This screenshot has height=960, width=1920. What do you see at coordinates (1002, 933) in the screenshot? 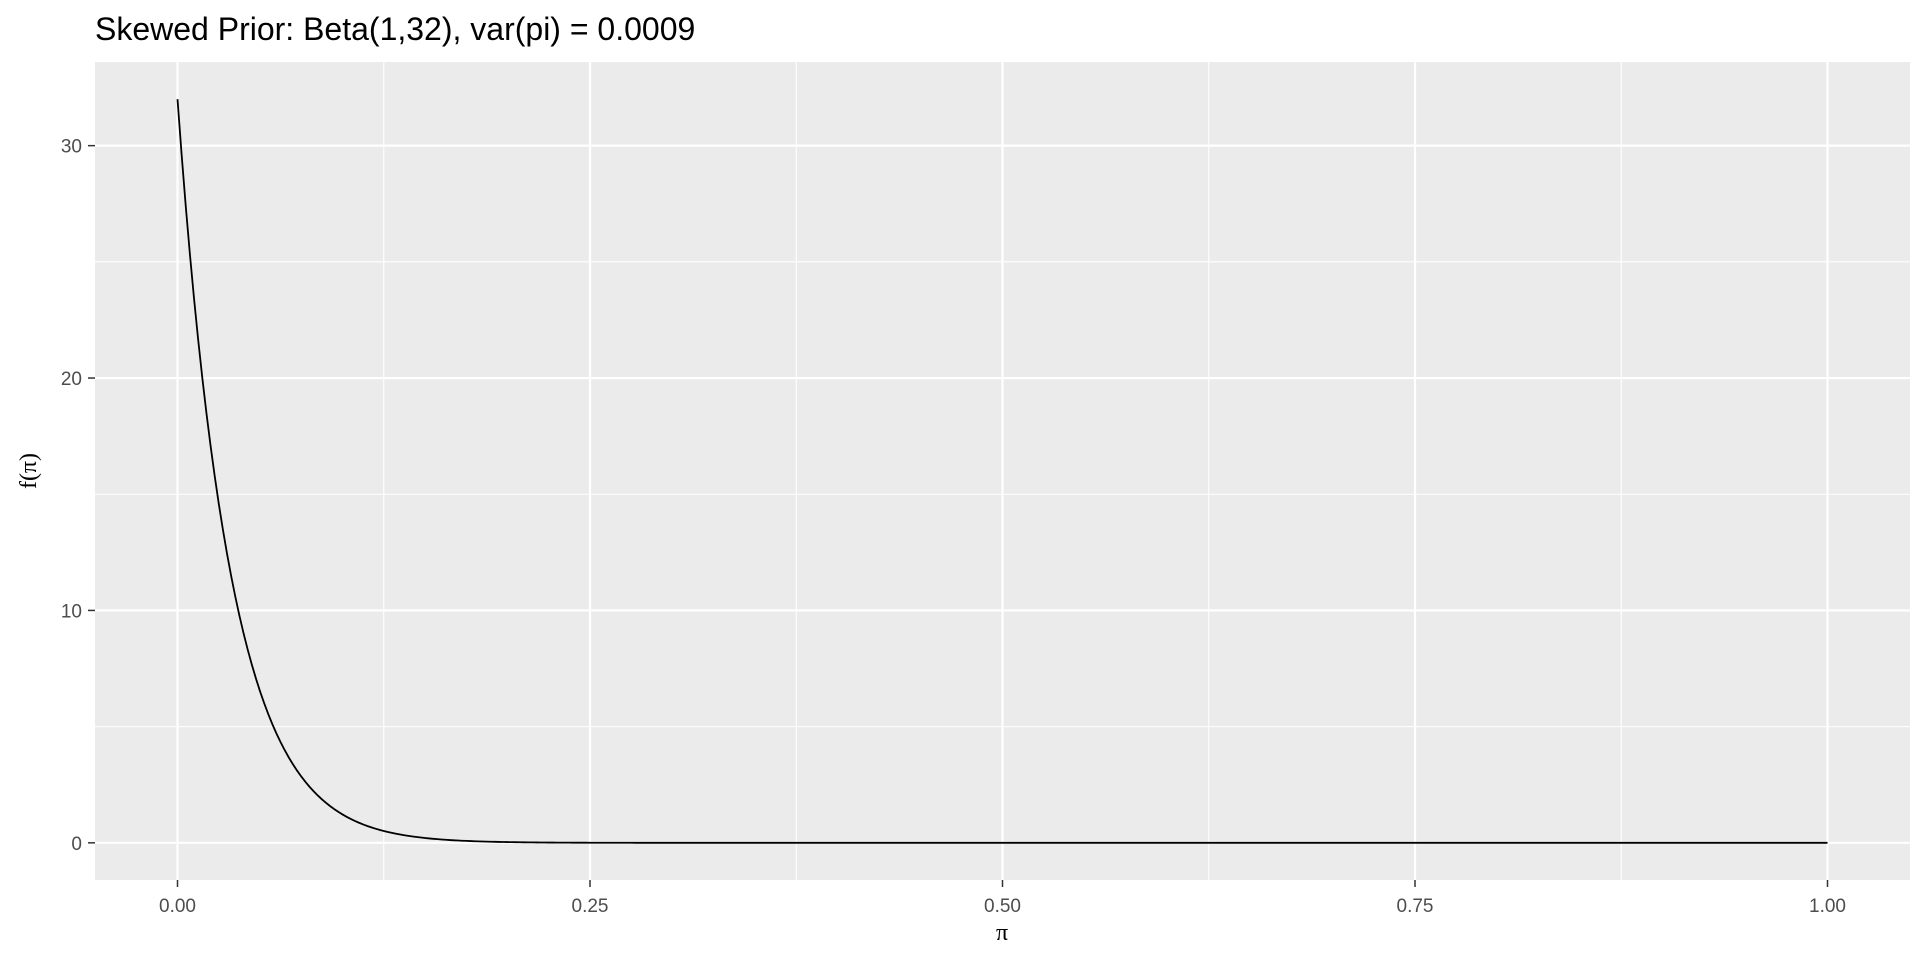
I see `x-axis-title: π` at bounding box center [1002, 933].